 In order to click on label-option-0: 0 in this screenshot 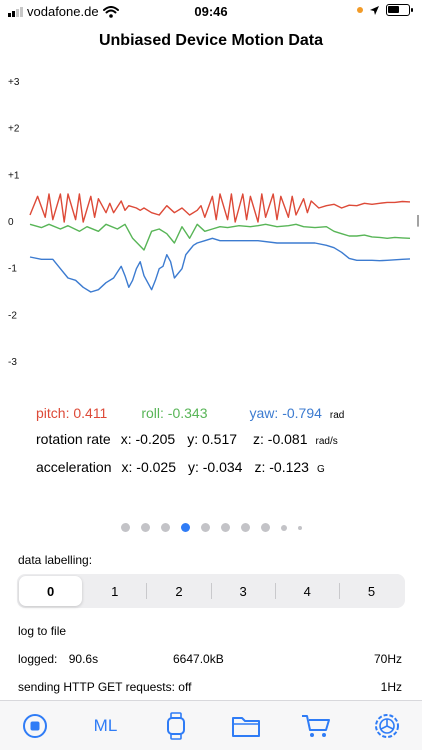, I will do `click(51, 591)`.